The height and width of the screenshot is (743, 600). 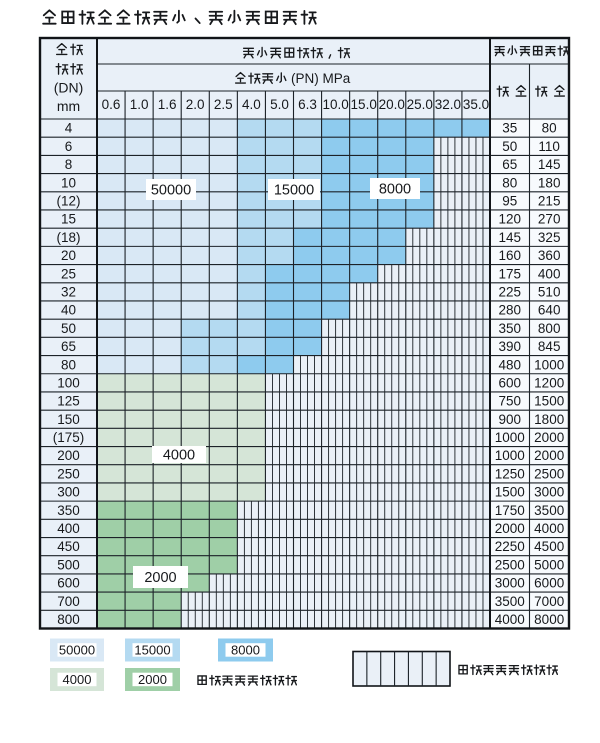 I want to click on svg-text: 2.5, so click(x=223, y=104).